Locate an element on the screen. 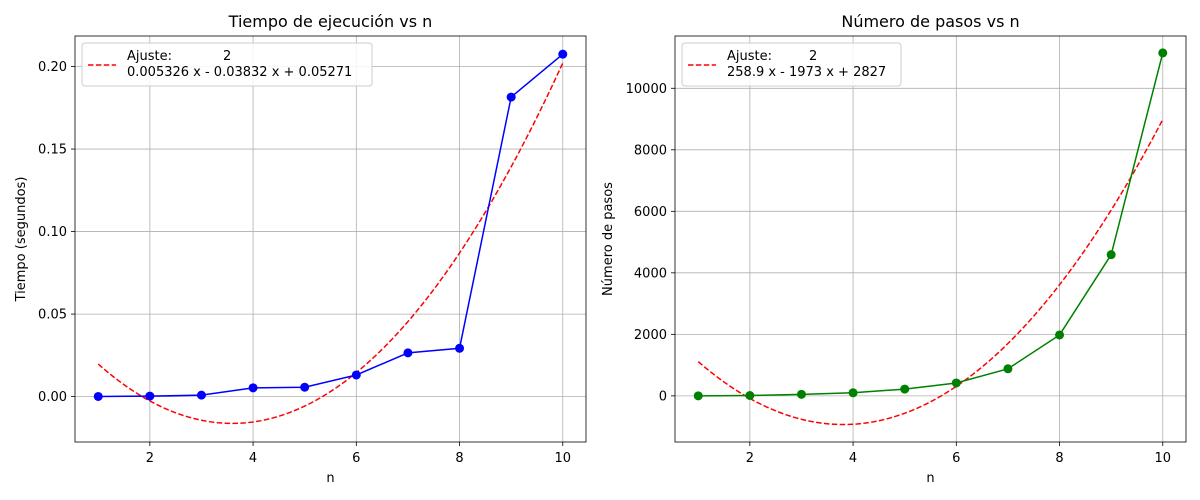  y-tick-label: 0.05 is located at coordinates (52, 315).